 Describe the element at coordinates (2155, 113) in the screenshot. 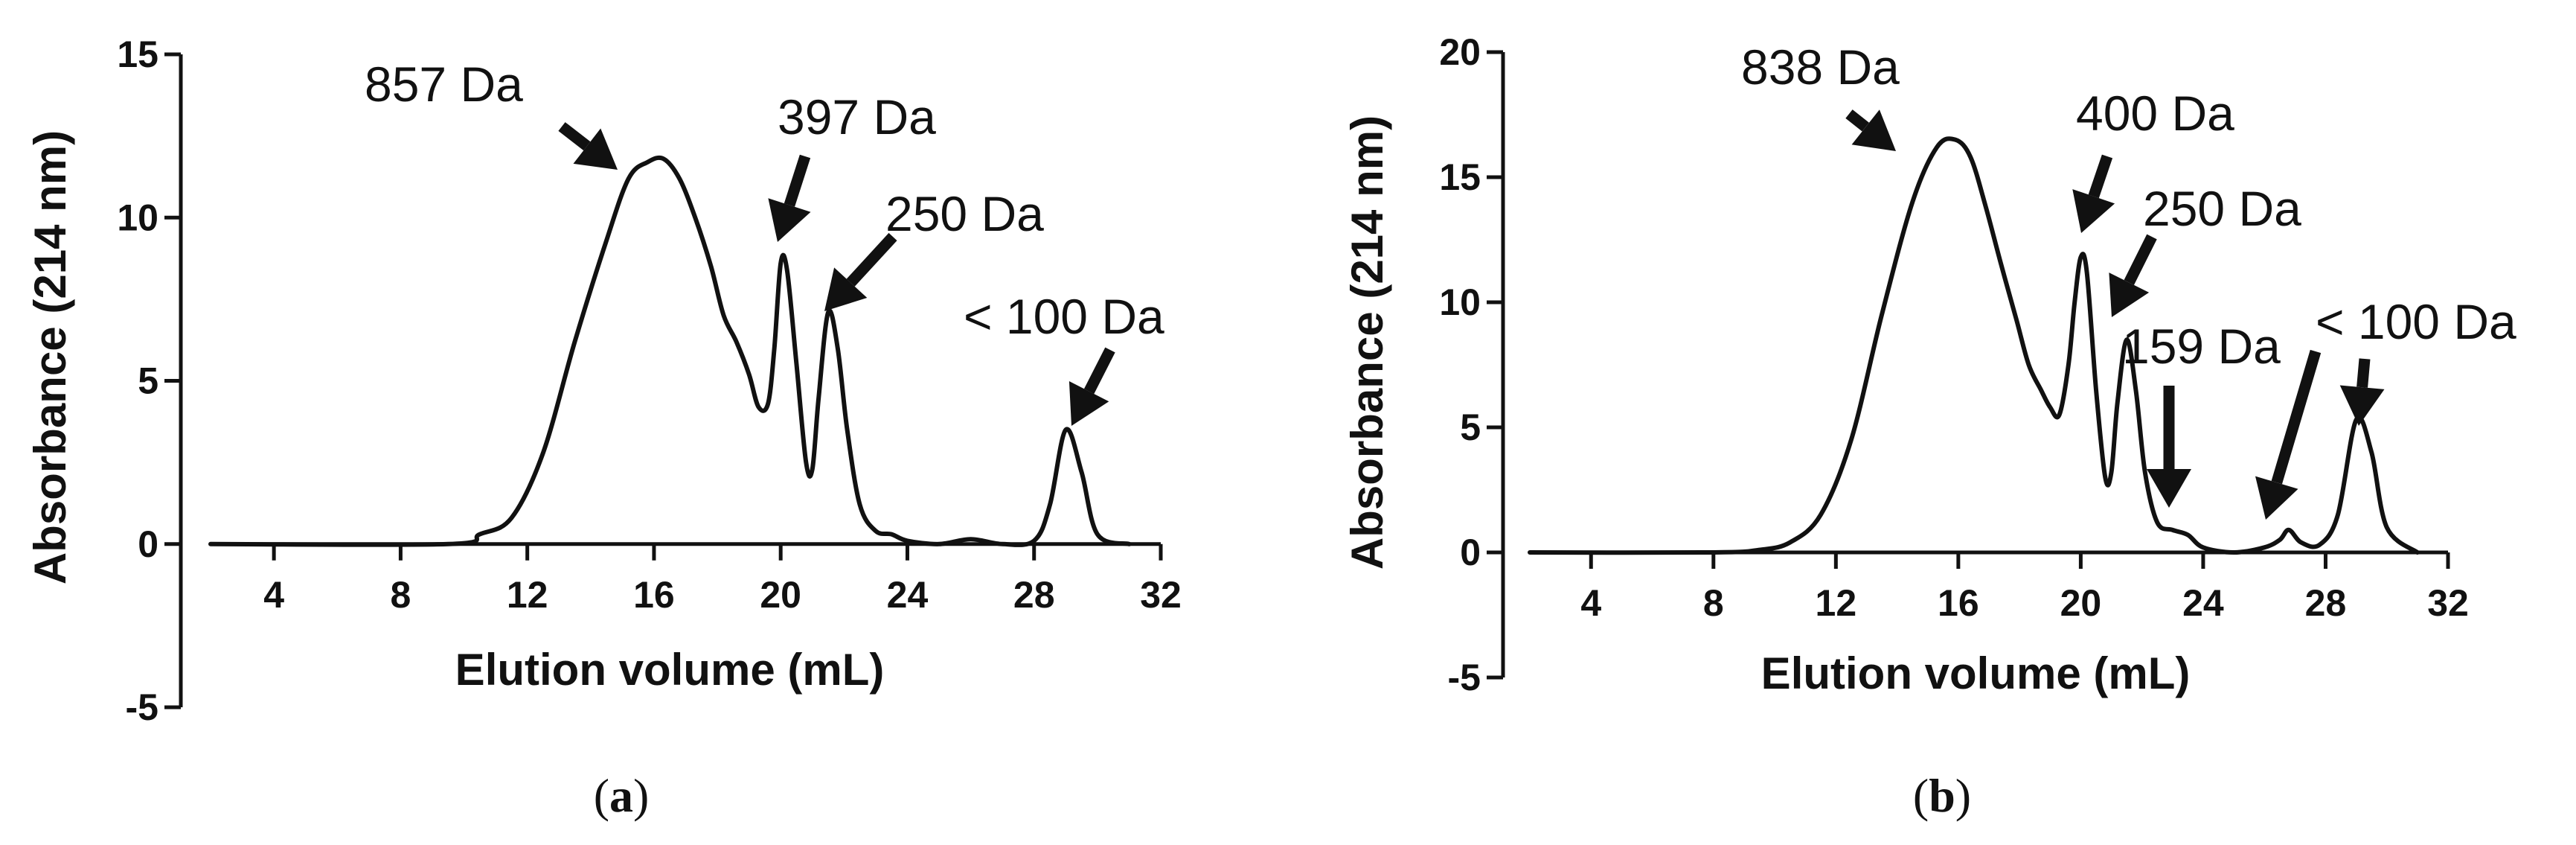

I see `peak-annotation-label: 400 Da` at that location.